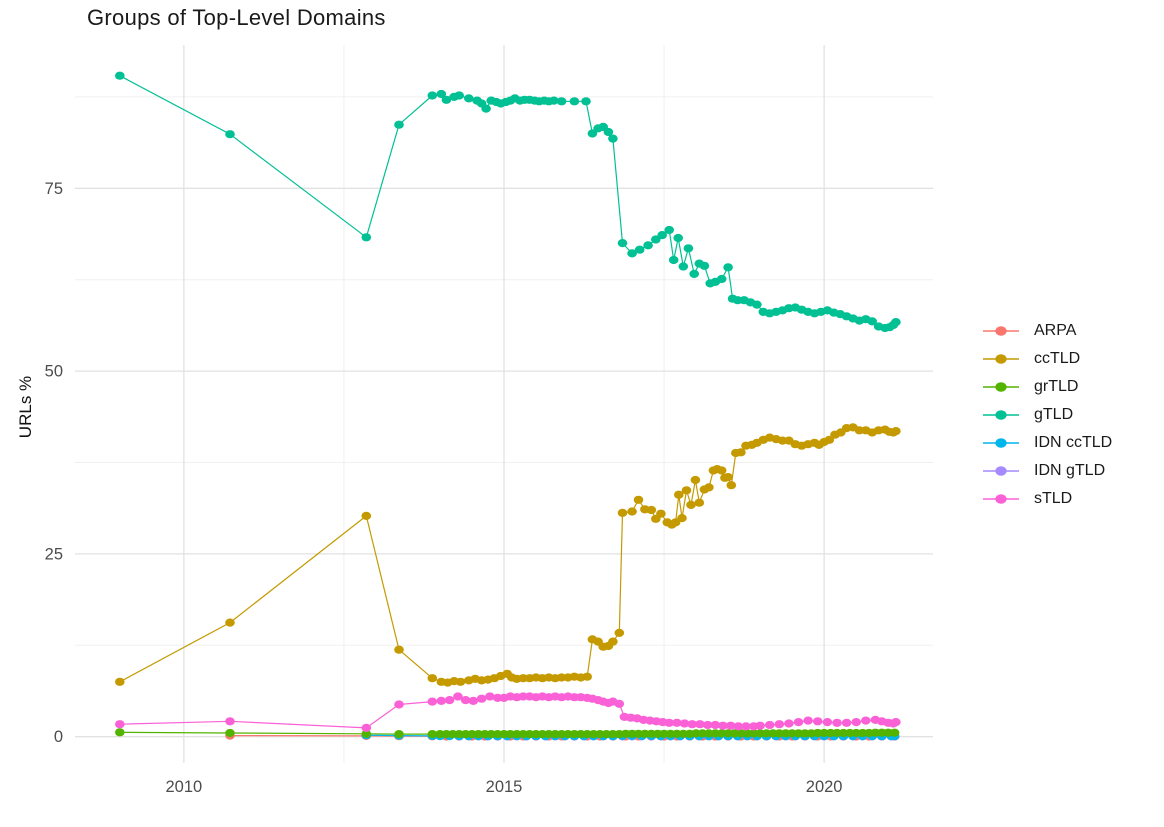 Image resolution: width=1164 pixels, height=827 pixels. Describe the element at coordinates (1057, 358) in the screenshot. I see `legend-item-label: ccTLD` at that location.